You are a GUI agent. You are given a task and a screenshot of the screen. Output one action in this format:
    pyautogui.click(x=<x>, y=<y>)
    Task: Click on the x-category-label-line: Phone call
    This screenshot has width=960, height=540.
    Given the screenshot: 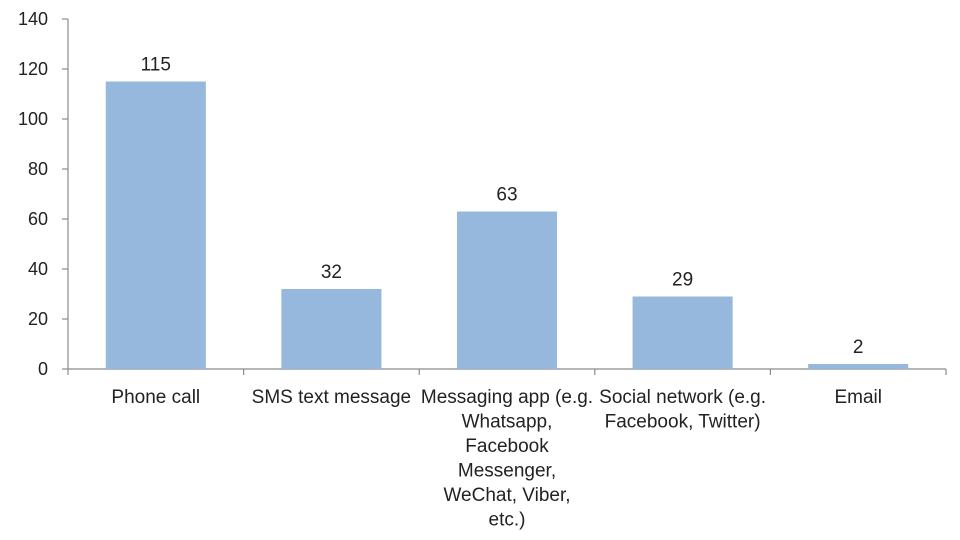 What is the action you would take?
    pyautogui.click(x=155, y=397)
    